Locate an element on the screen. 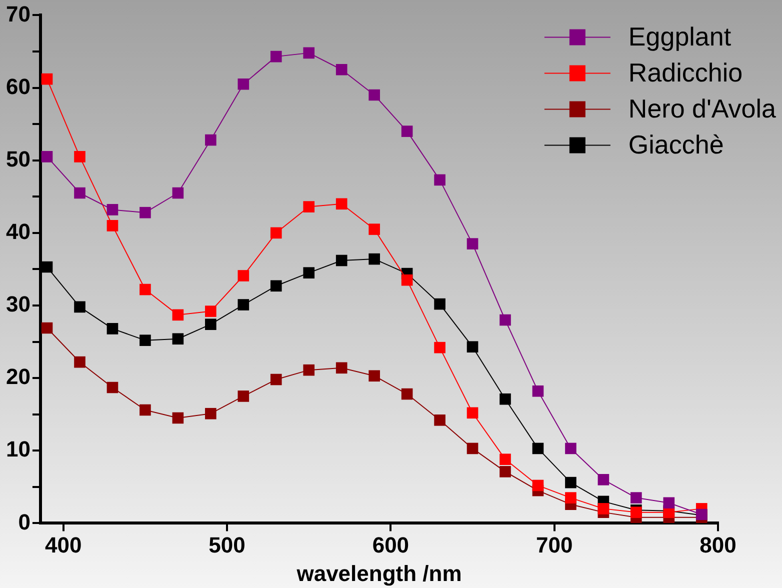  y-tick-label: 70 is located at coordinates (18, 13).